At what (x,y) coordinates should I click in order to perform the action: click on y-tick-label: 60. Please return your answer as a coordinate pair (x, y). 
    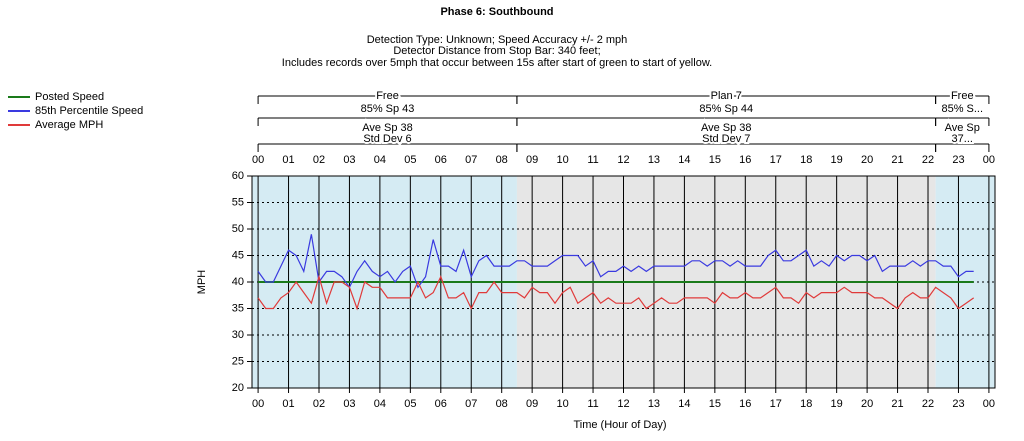
    Looking at the image, I should click on (238, 176).